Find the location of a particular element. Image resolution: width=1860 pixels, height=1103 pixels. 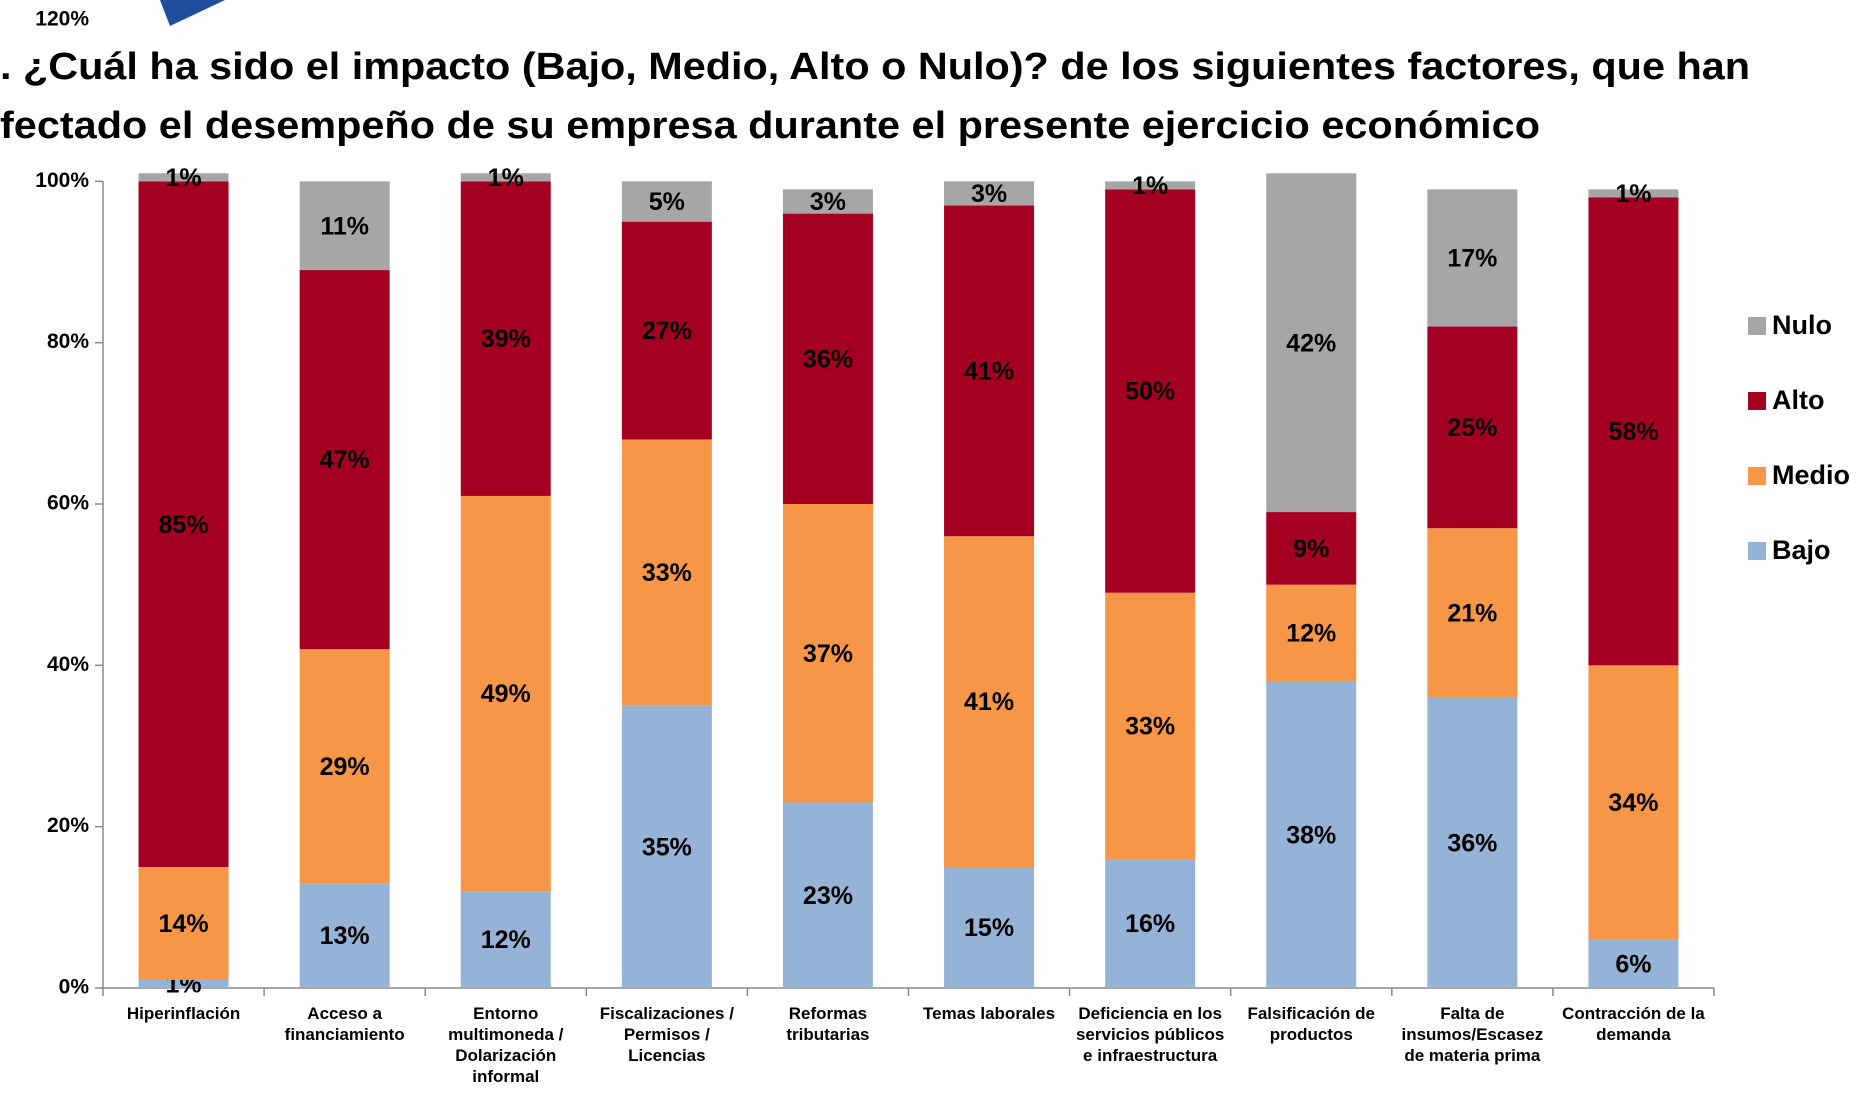

data-label: 21% is located at coordinates (1472, 614).